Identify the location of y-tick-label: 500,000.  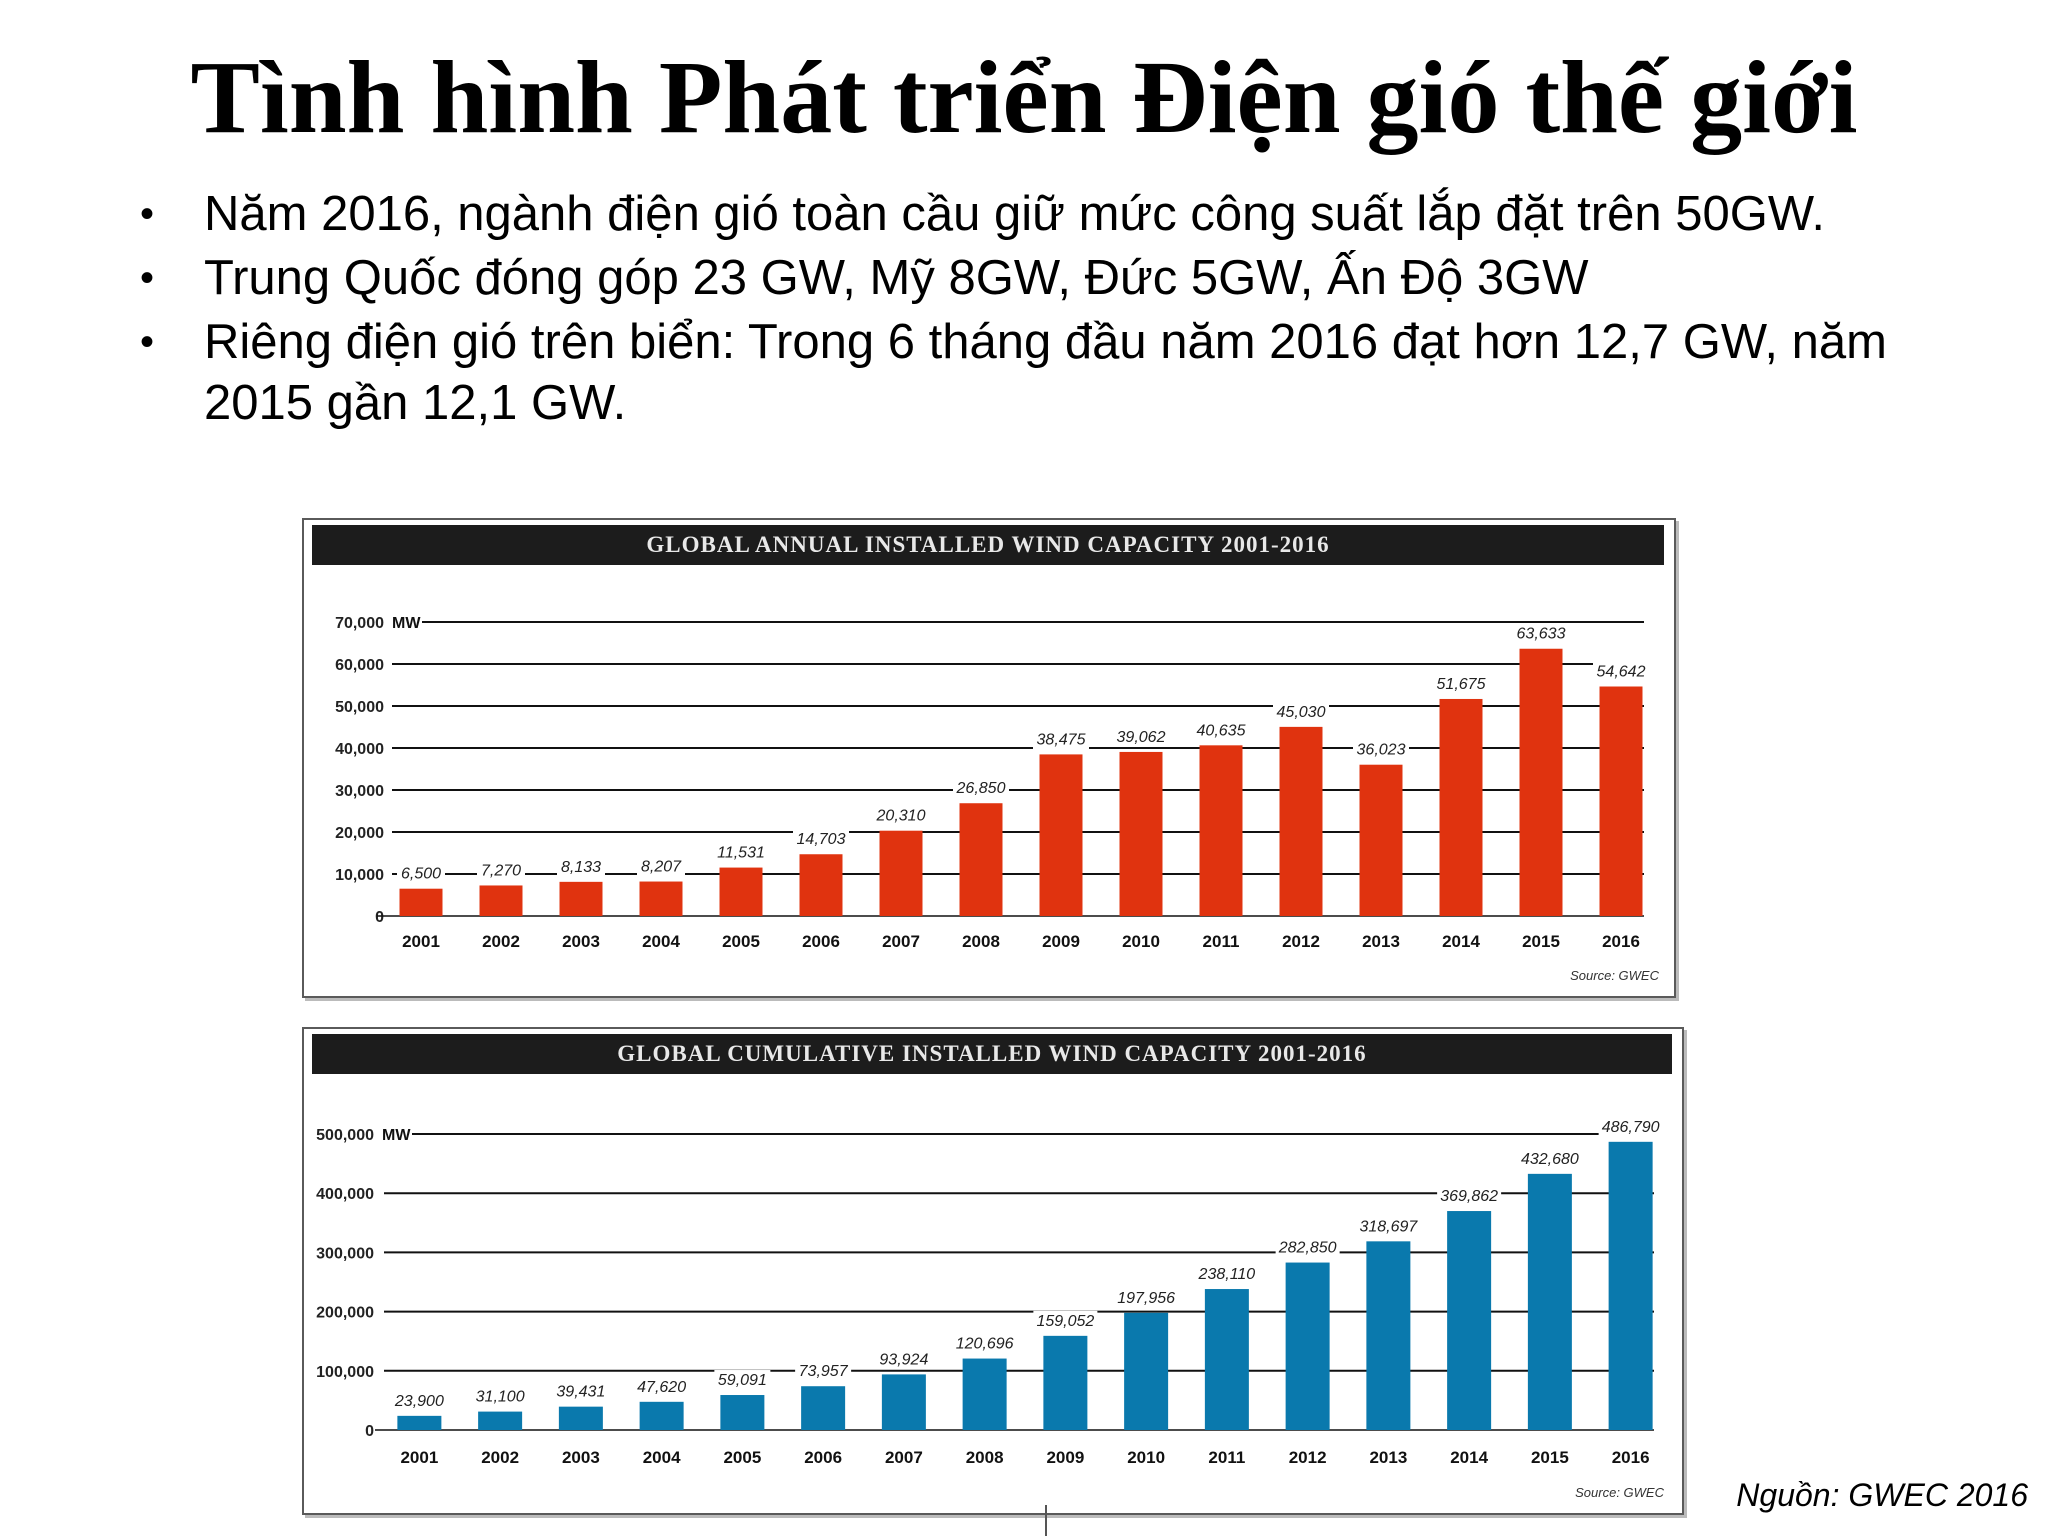
(345, 1135).